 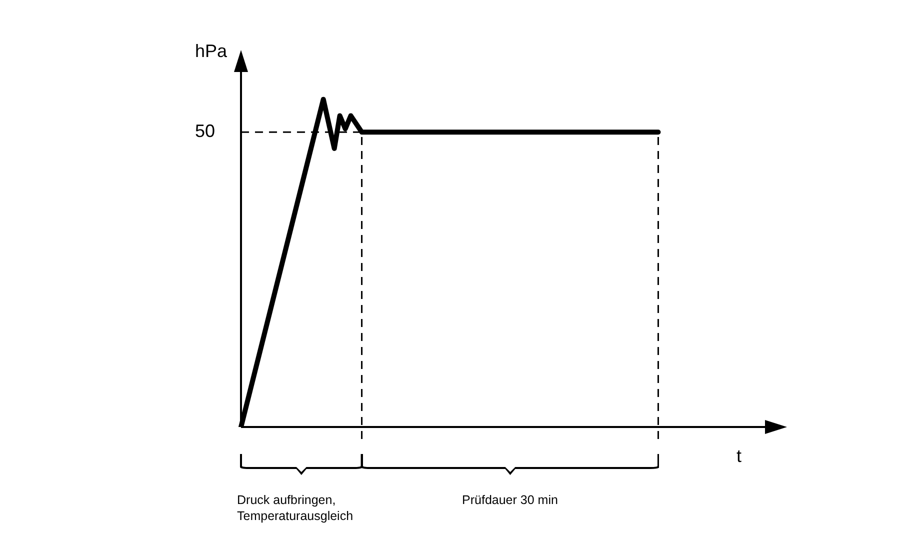 I want to click on text: Prüfdauer 30 min, so click(x=510, y=500).